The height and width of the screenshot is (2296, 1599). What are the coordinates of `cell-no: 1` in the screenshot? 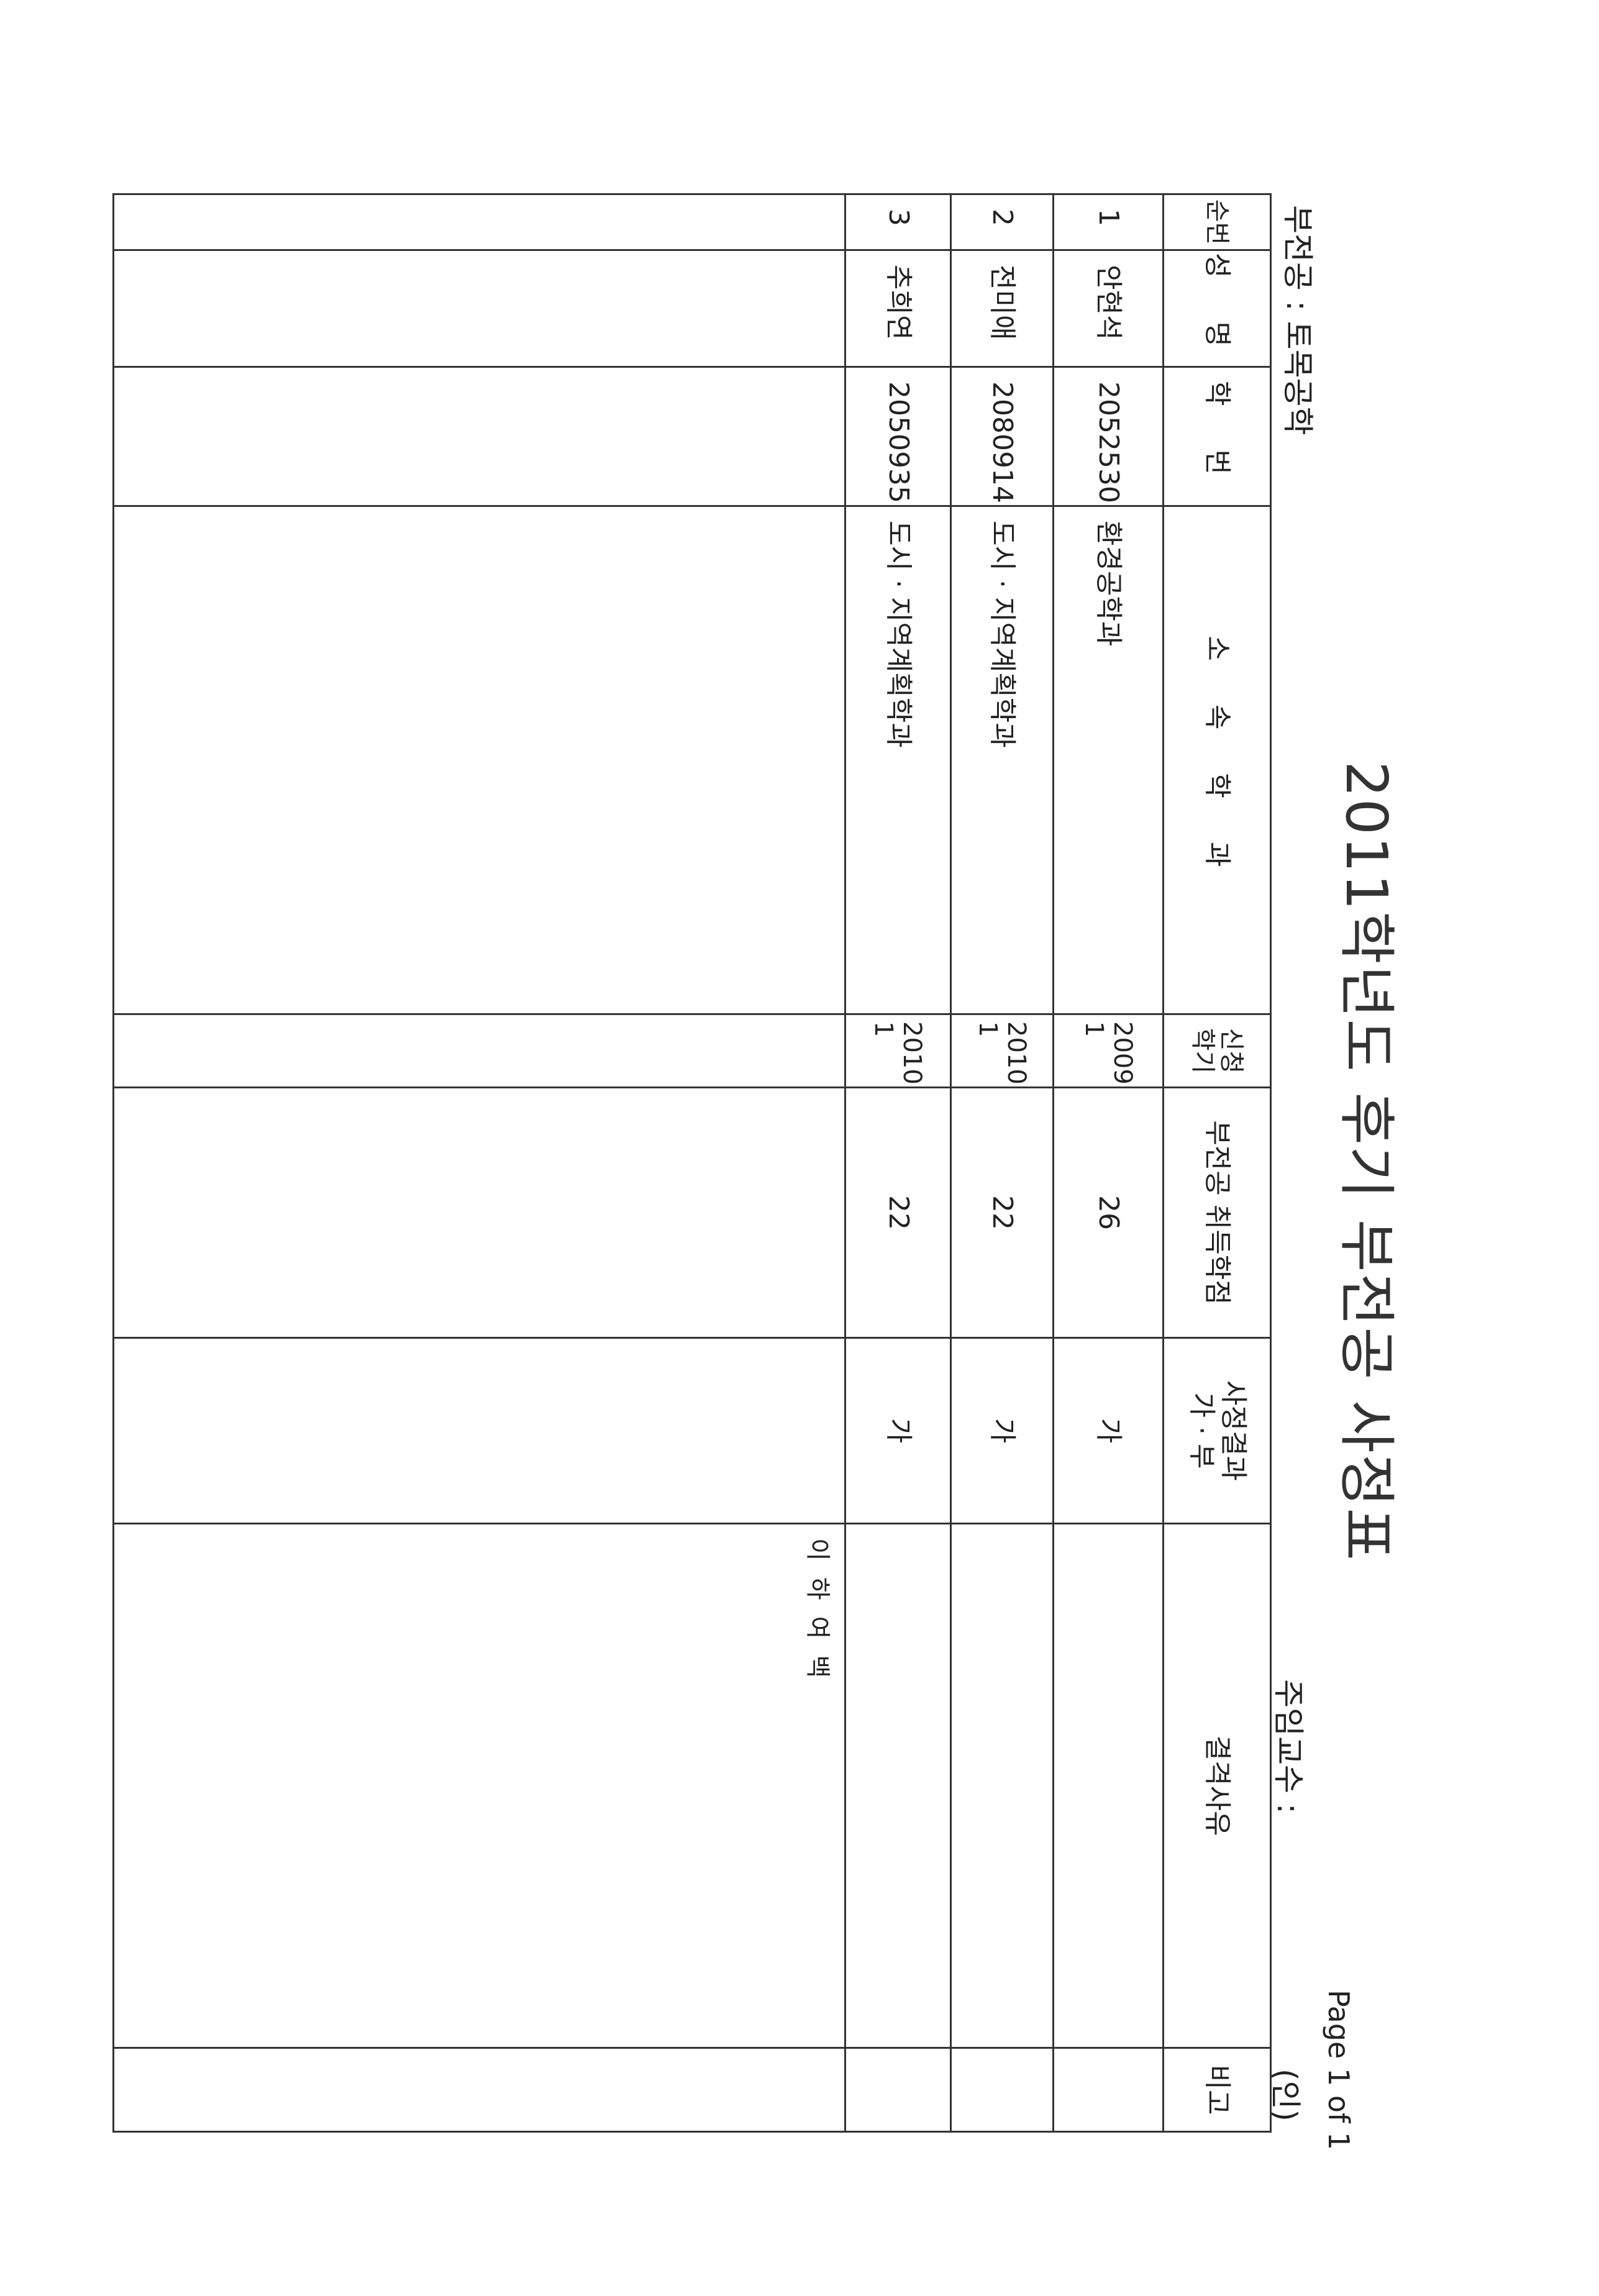 It's located at (1108, 222).